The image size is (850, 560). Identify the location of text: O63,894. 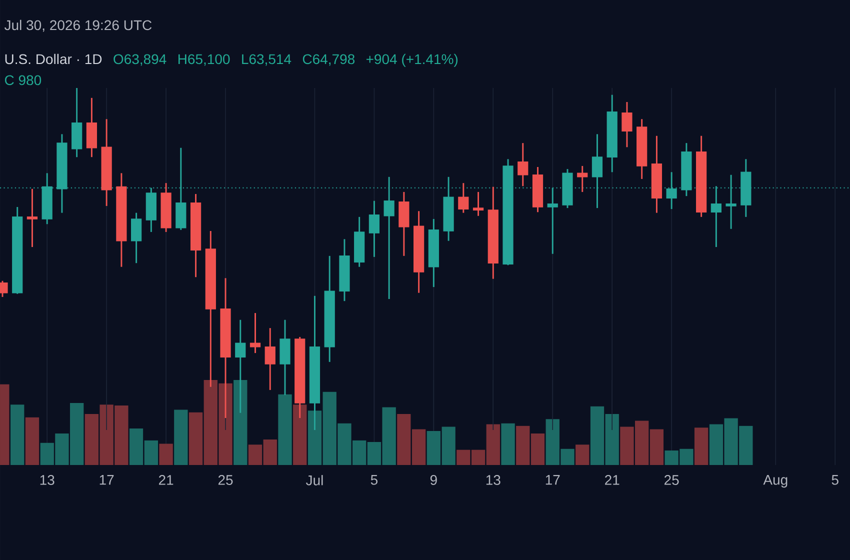
(140, 60).